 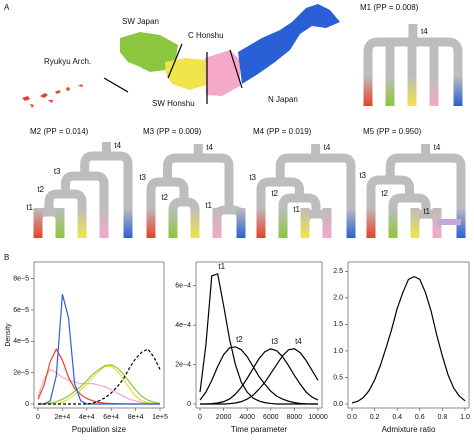 I want to click on y-tick-label: 1.5, so click(x=338, y=324).